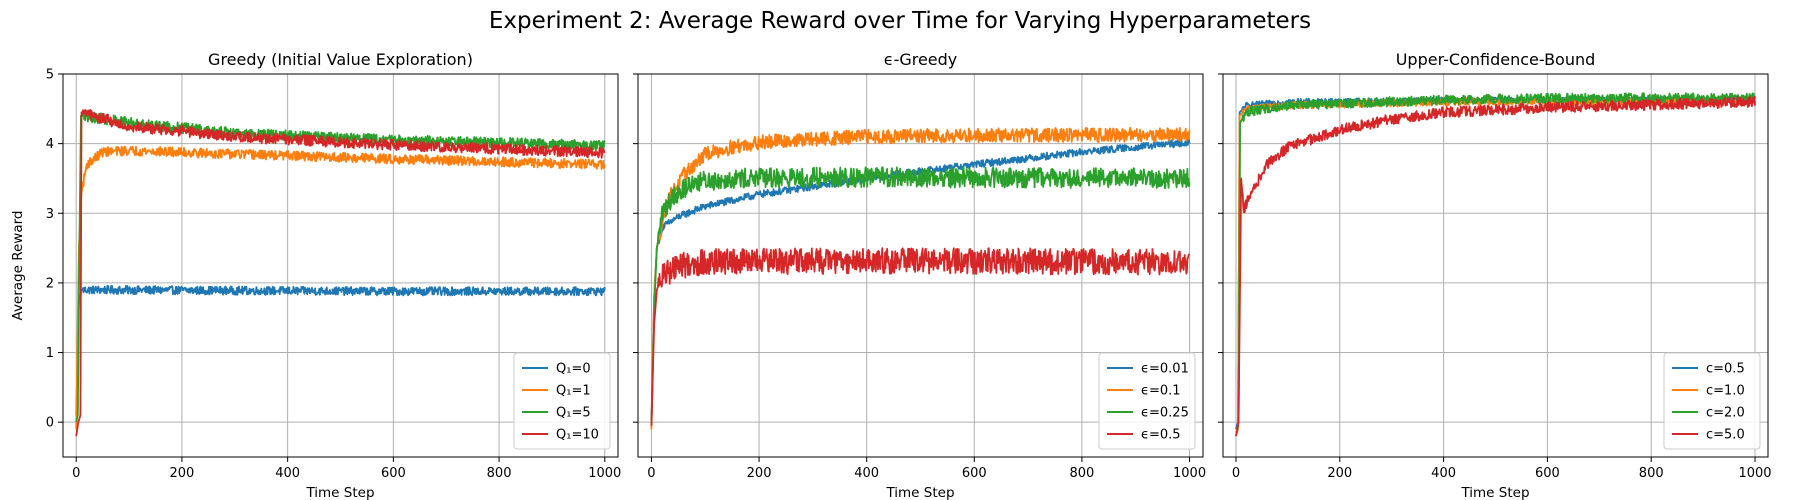  I want to click on chart-1-legend-label-2: ϵ=0.25, so click(1165, 413).